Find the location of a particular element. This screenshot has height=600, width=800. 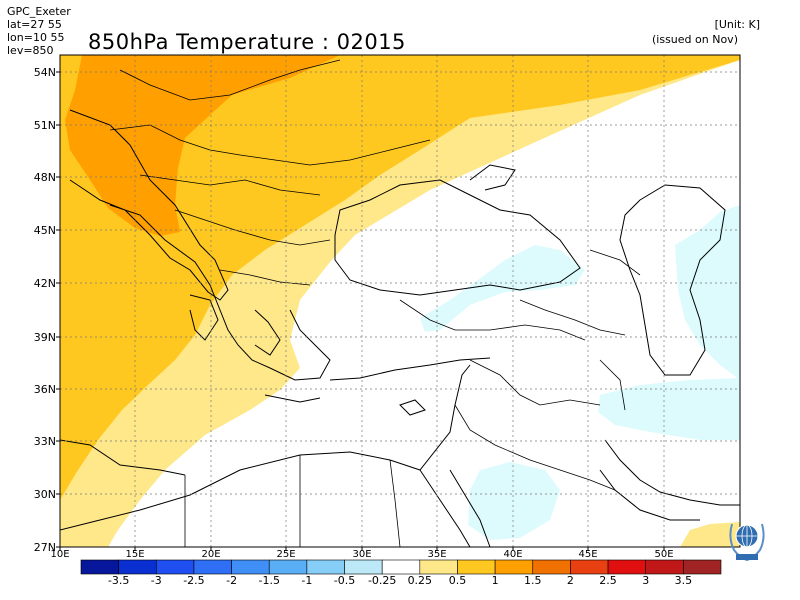

colorbar-label: -0.5 is located at coordinates (344, 580).